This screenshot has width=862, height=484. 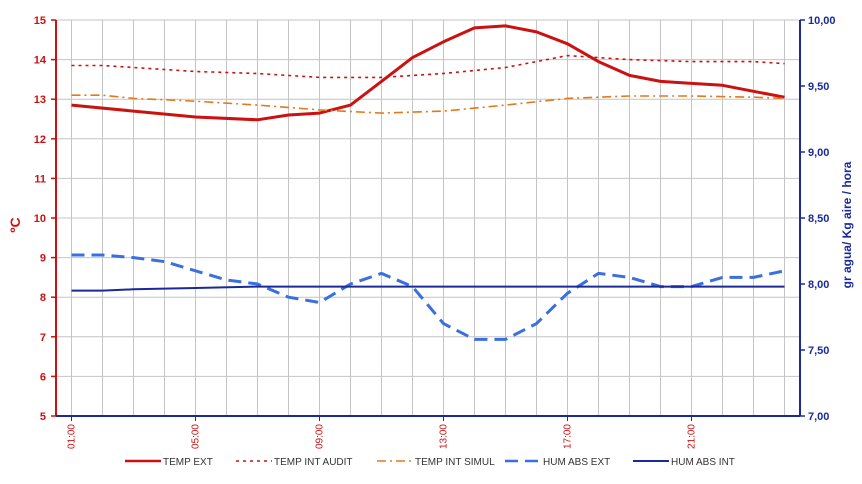 I want to click on legend-label: TEMP INT AUDIT, so click(x=313, y=462).